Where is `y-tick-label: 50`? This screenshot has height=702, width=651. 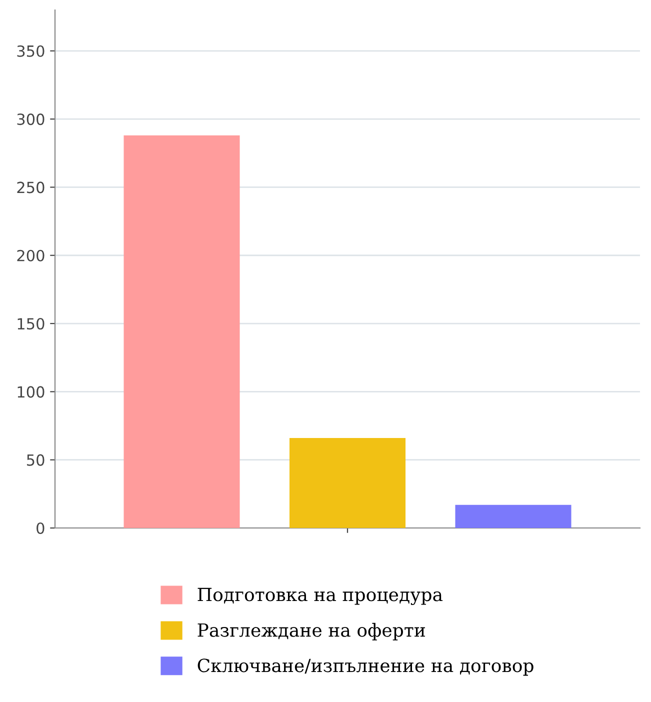 y-tick-label: 50 is located at coordinates (35, 460).